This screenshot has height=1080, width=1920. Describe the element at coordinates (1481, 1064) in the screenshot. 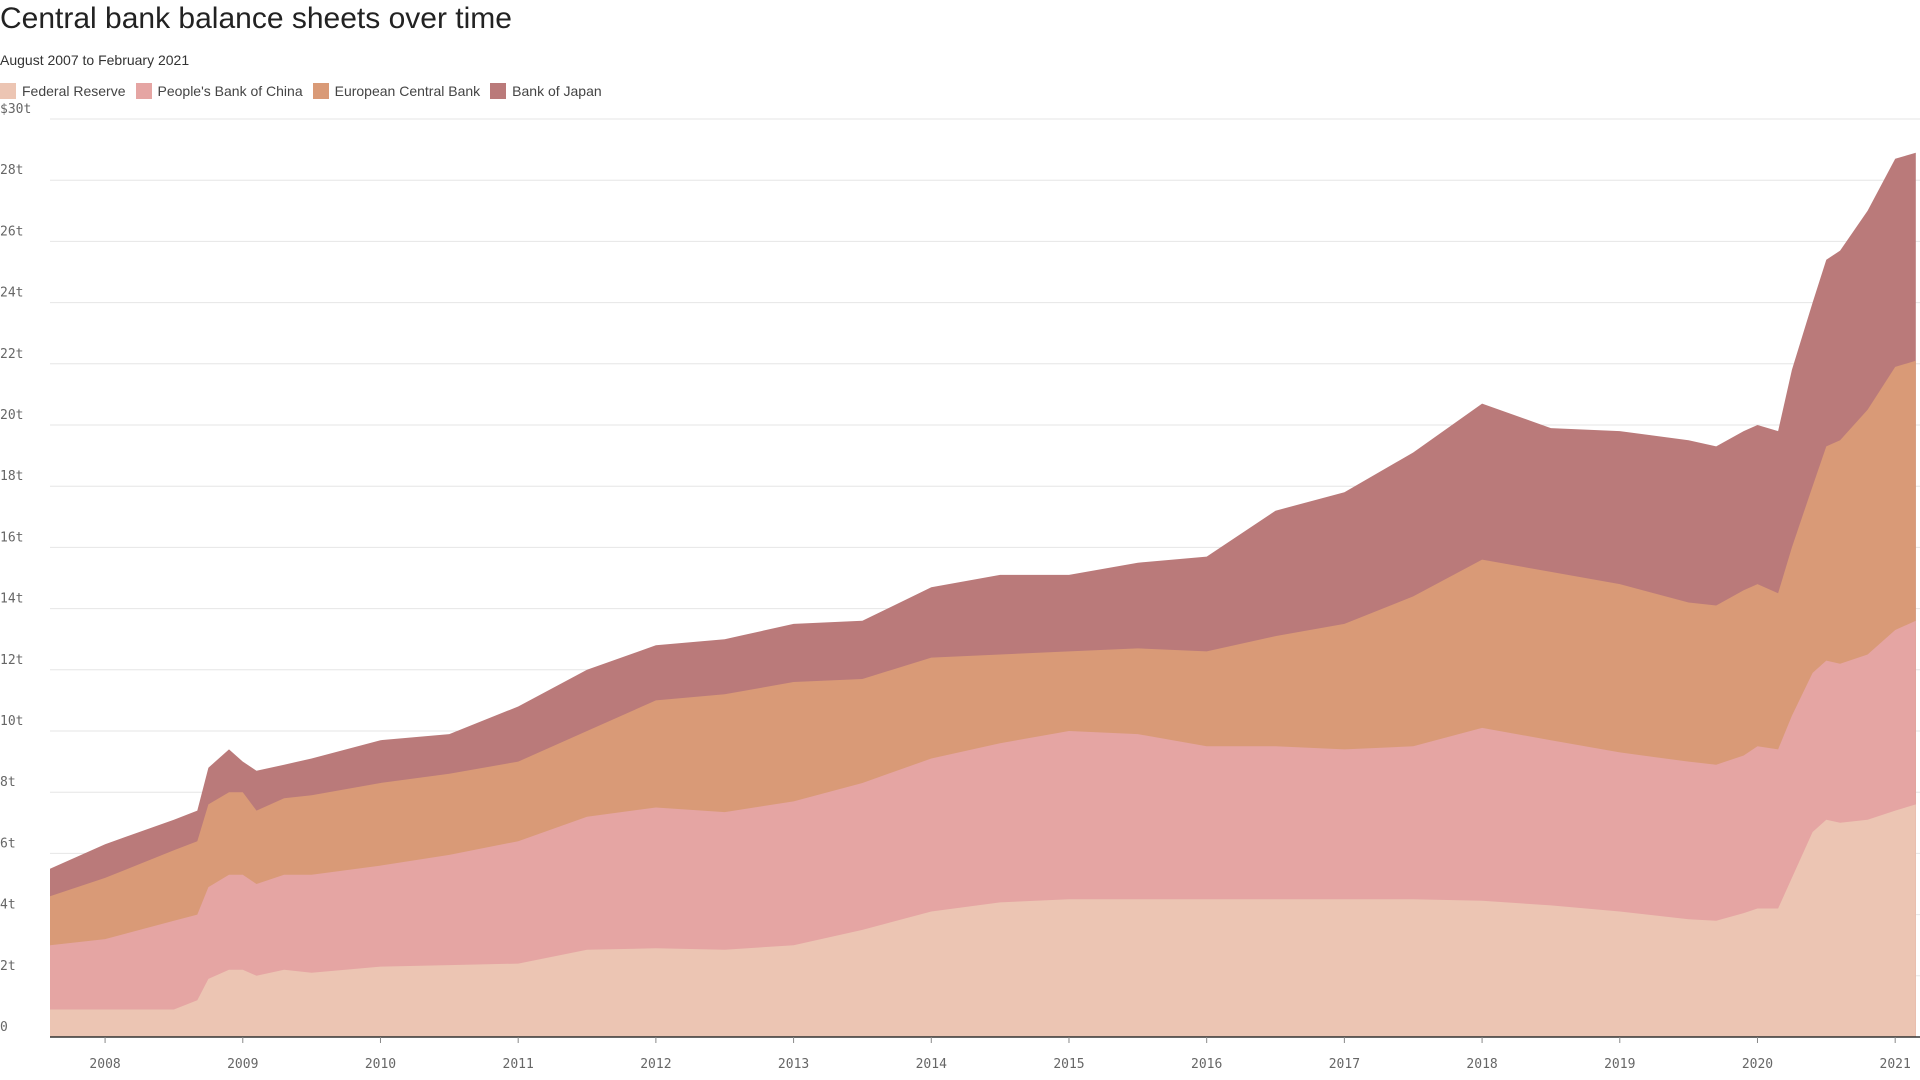

I see `x-tick-label-2018: 2018` at that location.